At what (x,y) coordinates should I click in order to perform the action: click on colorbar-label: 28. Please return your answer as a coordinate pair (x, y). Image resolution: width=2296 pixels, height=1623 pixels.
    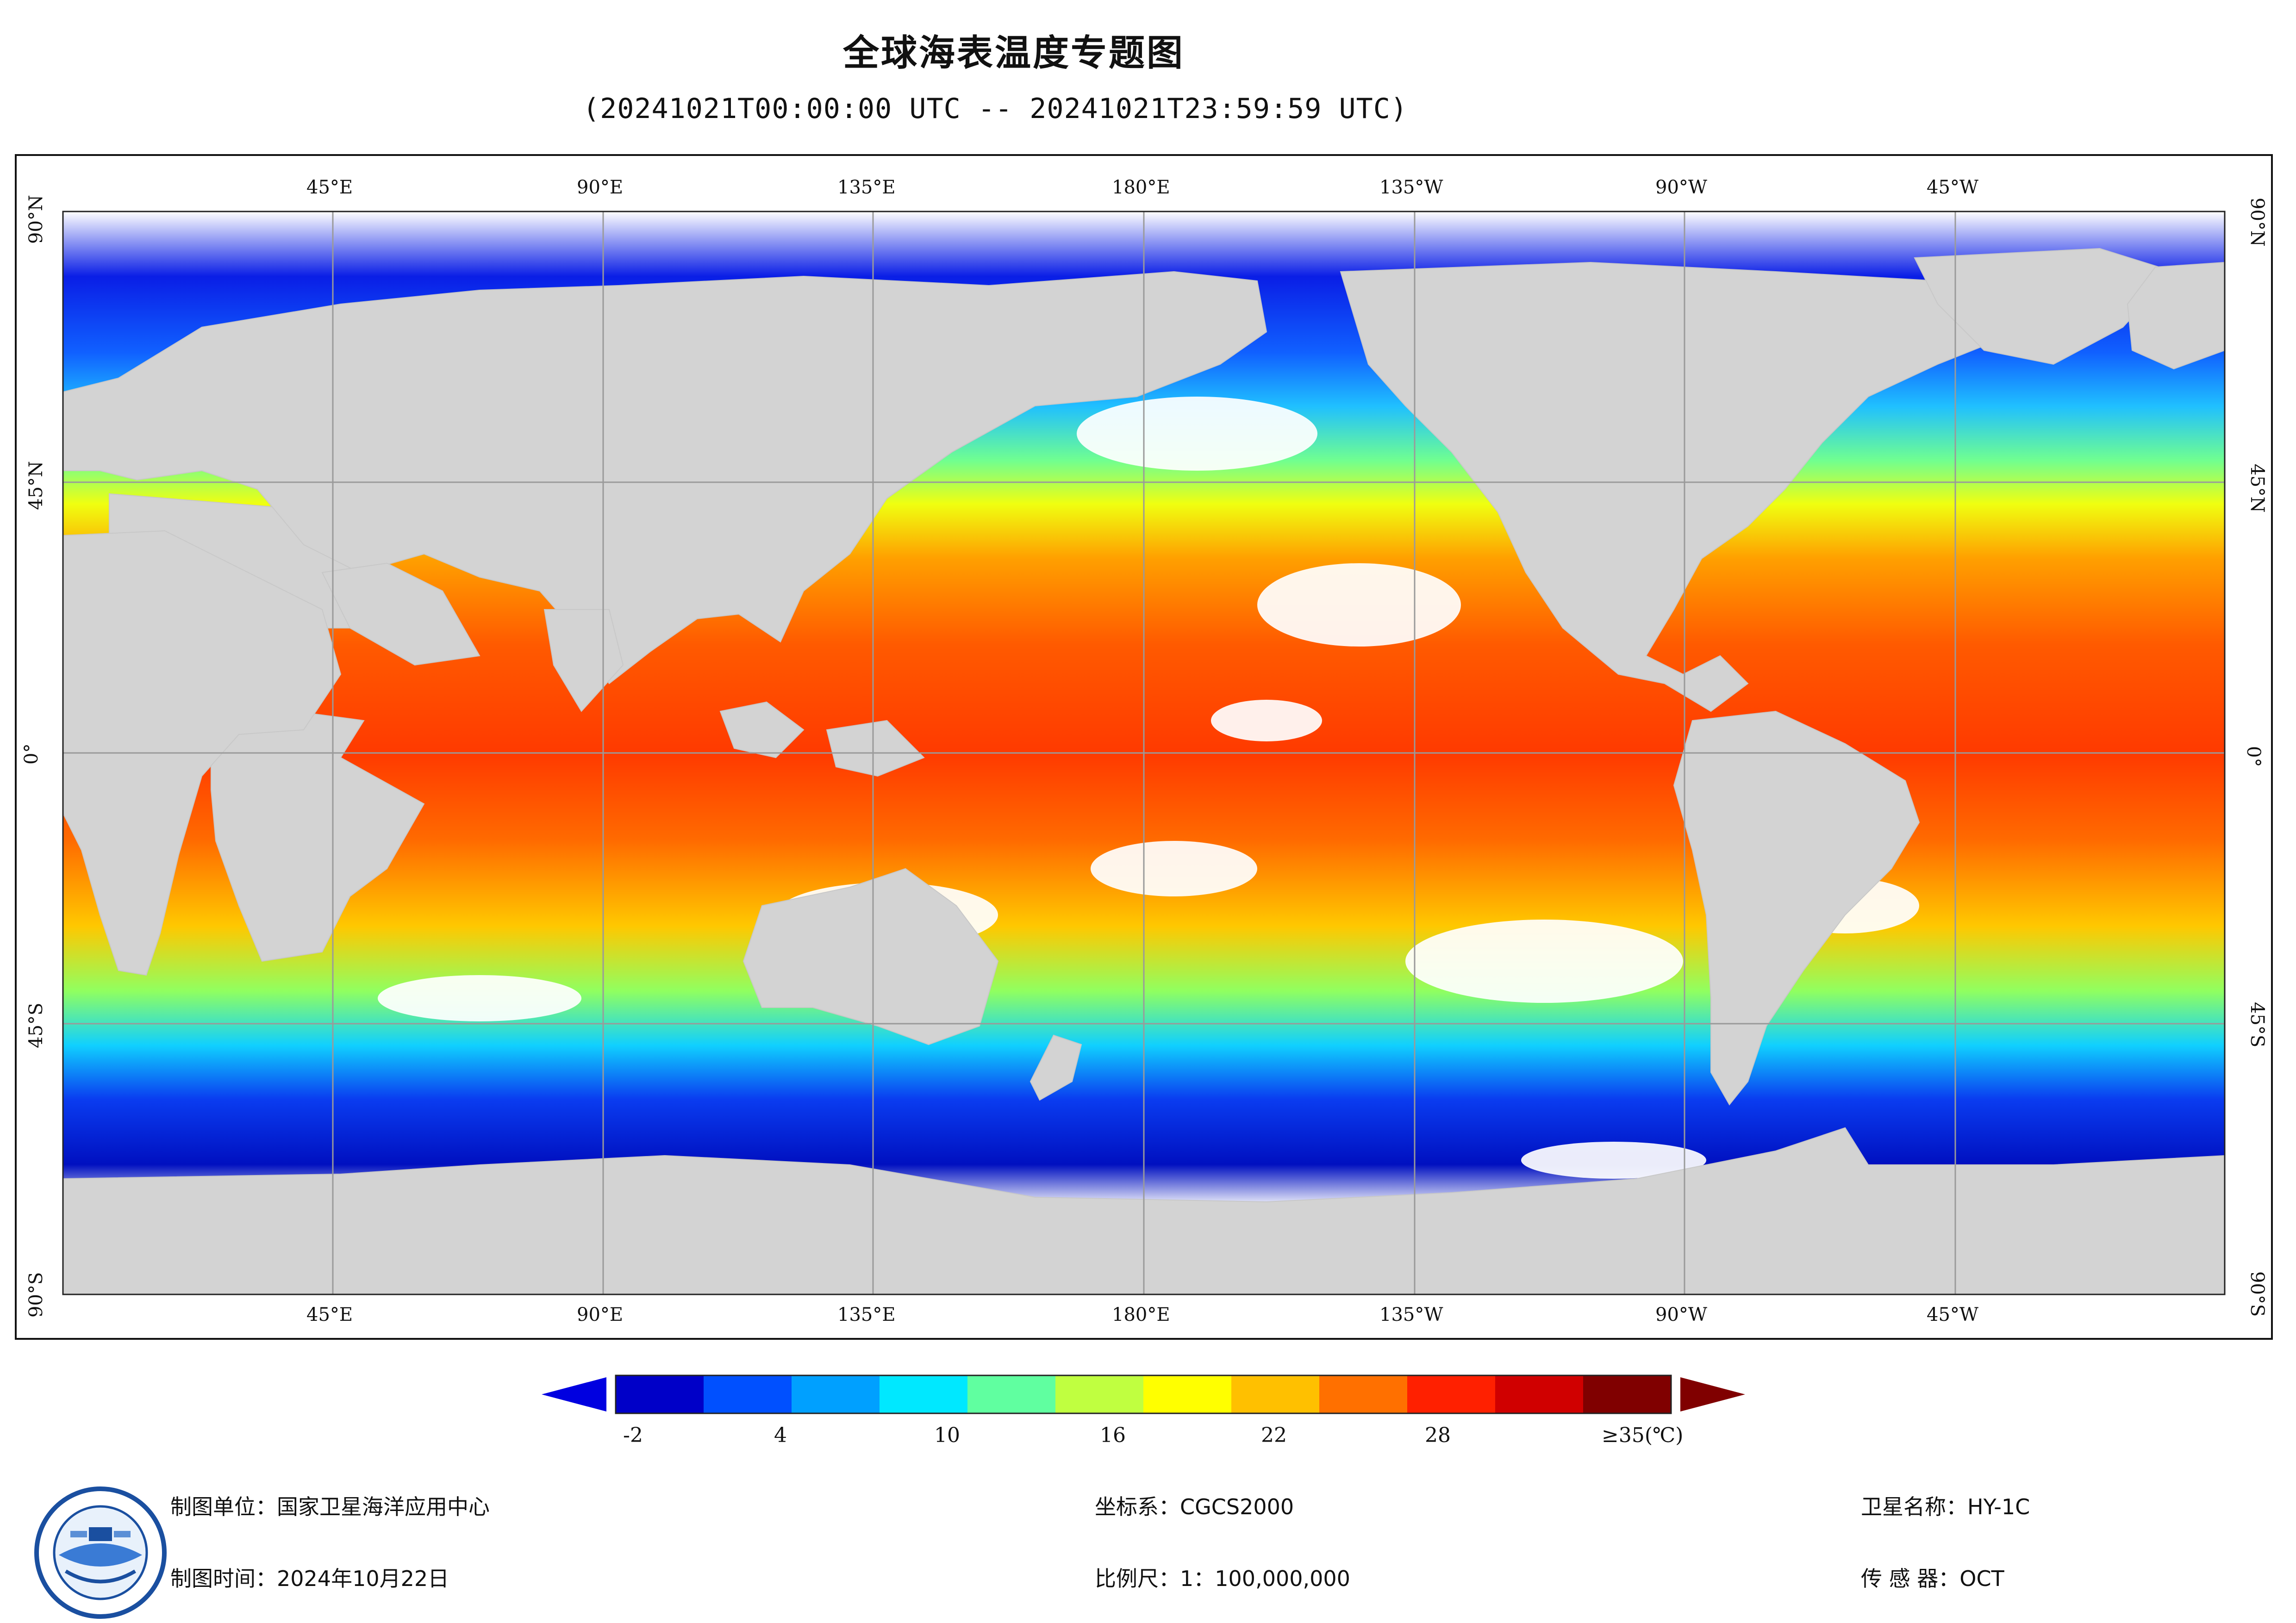
    Looking at the image, I should click on (1438, 1435).